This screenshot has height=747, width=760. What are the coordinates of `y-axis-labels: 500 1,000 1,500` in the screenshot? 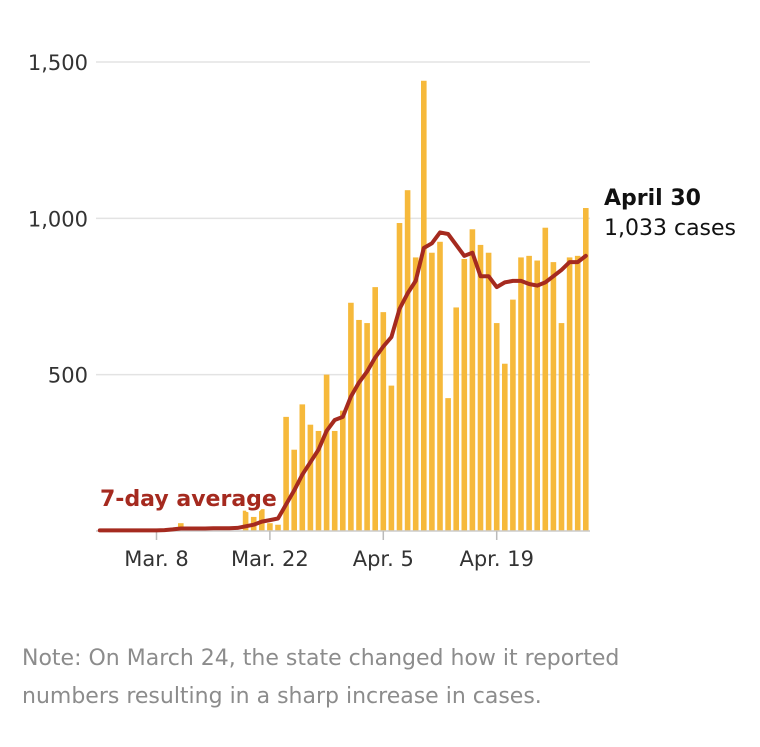 It's located at (58, 219).